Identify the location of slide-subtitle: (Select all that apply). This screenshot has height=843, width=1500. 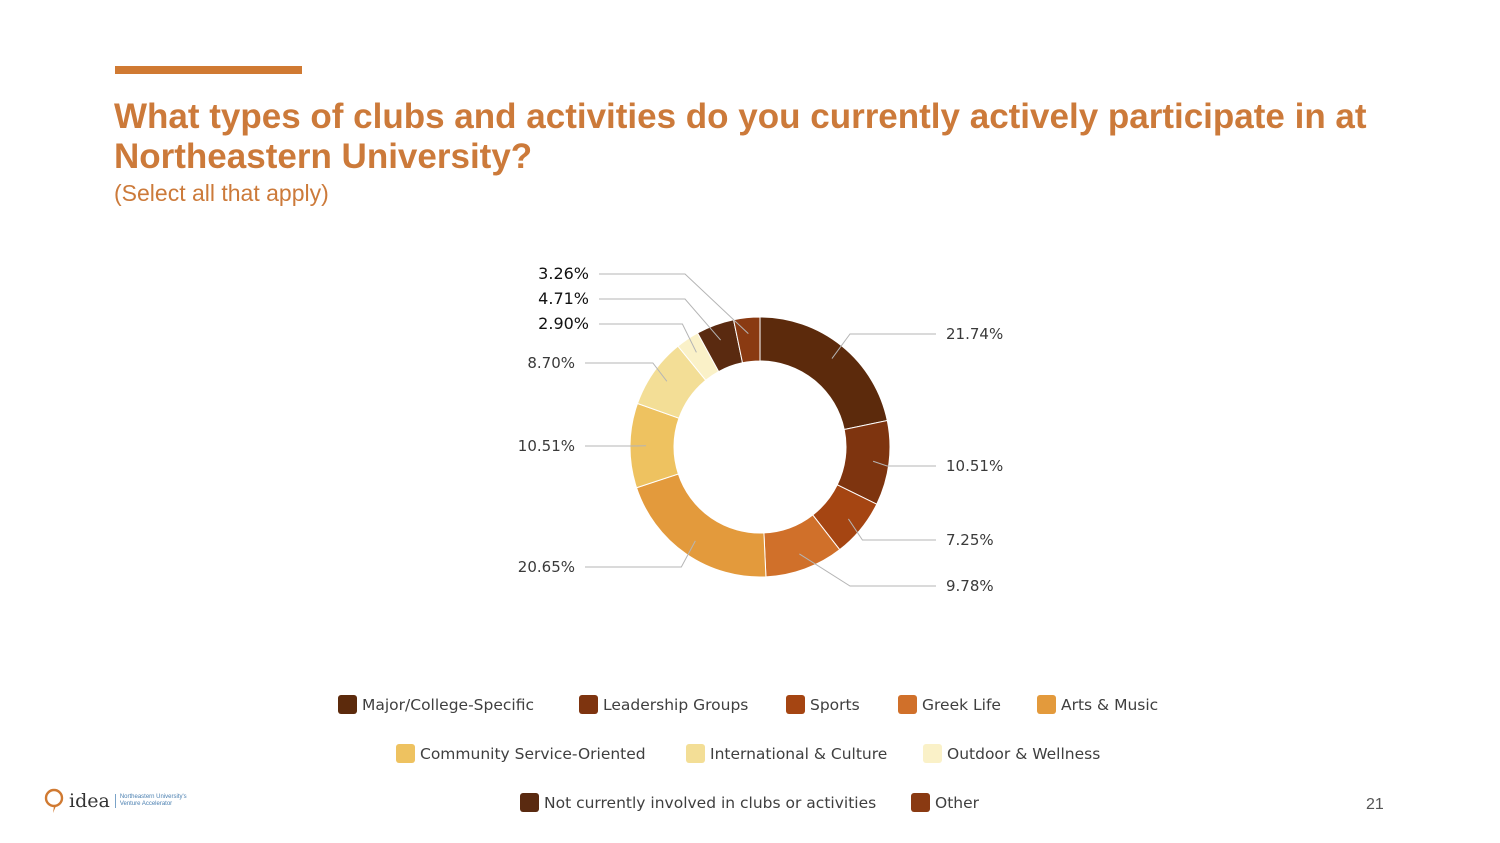
(221, 193).